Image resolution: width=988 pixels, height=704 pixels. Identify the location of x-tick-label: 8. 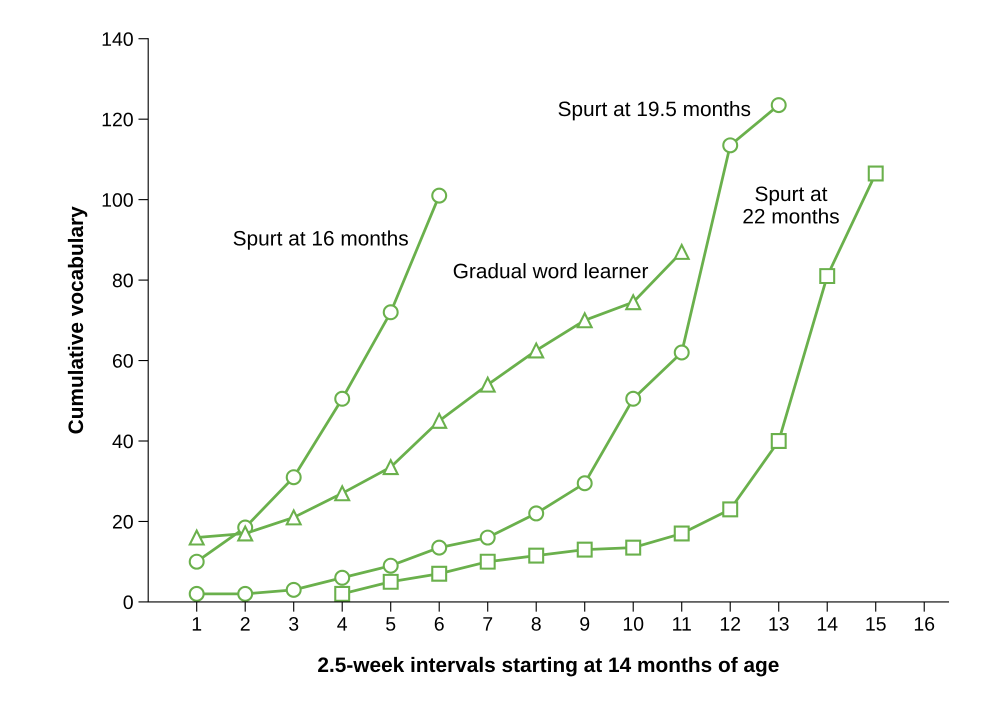
(536, 624).